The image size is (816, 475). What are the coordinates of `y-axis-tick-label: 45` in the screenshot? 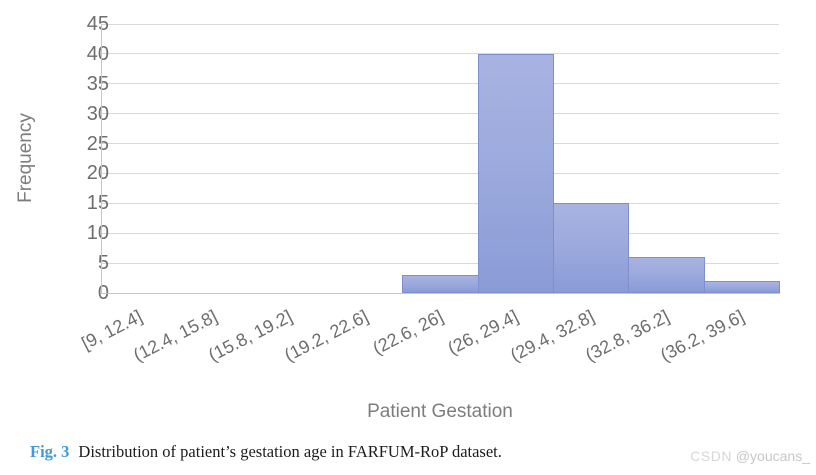 It's located at (97, 24).